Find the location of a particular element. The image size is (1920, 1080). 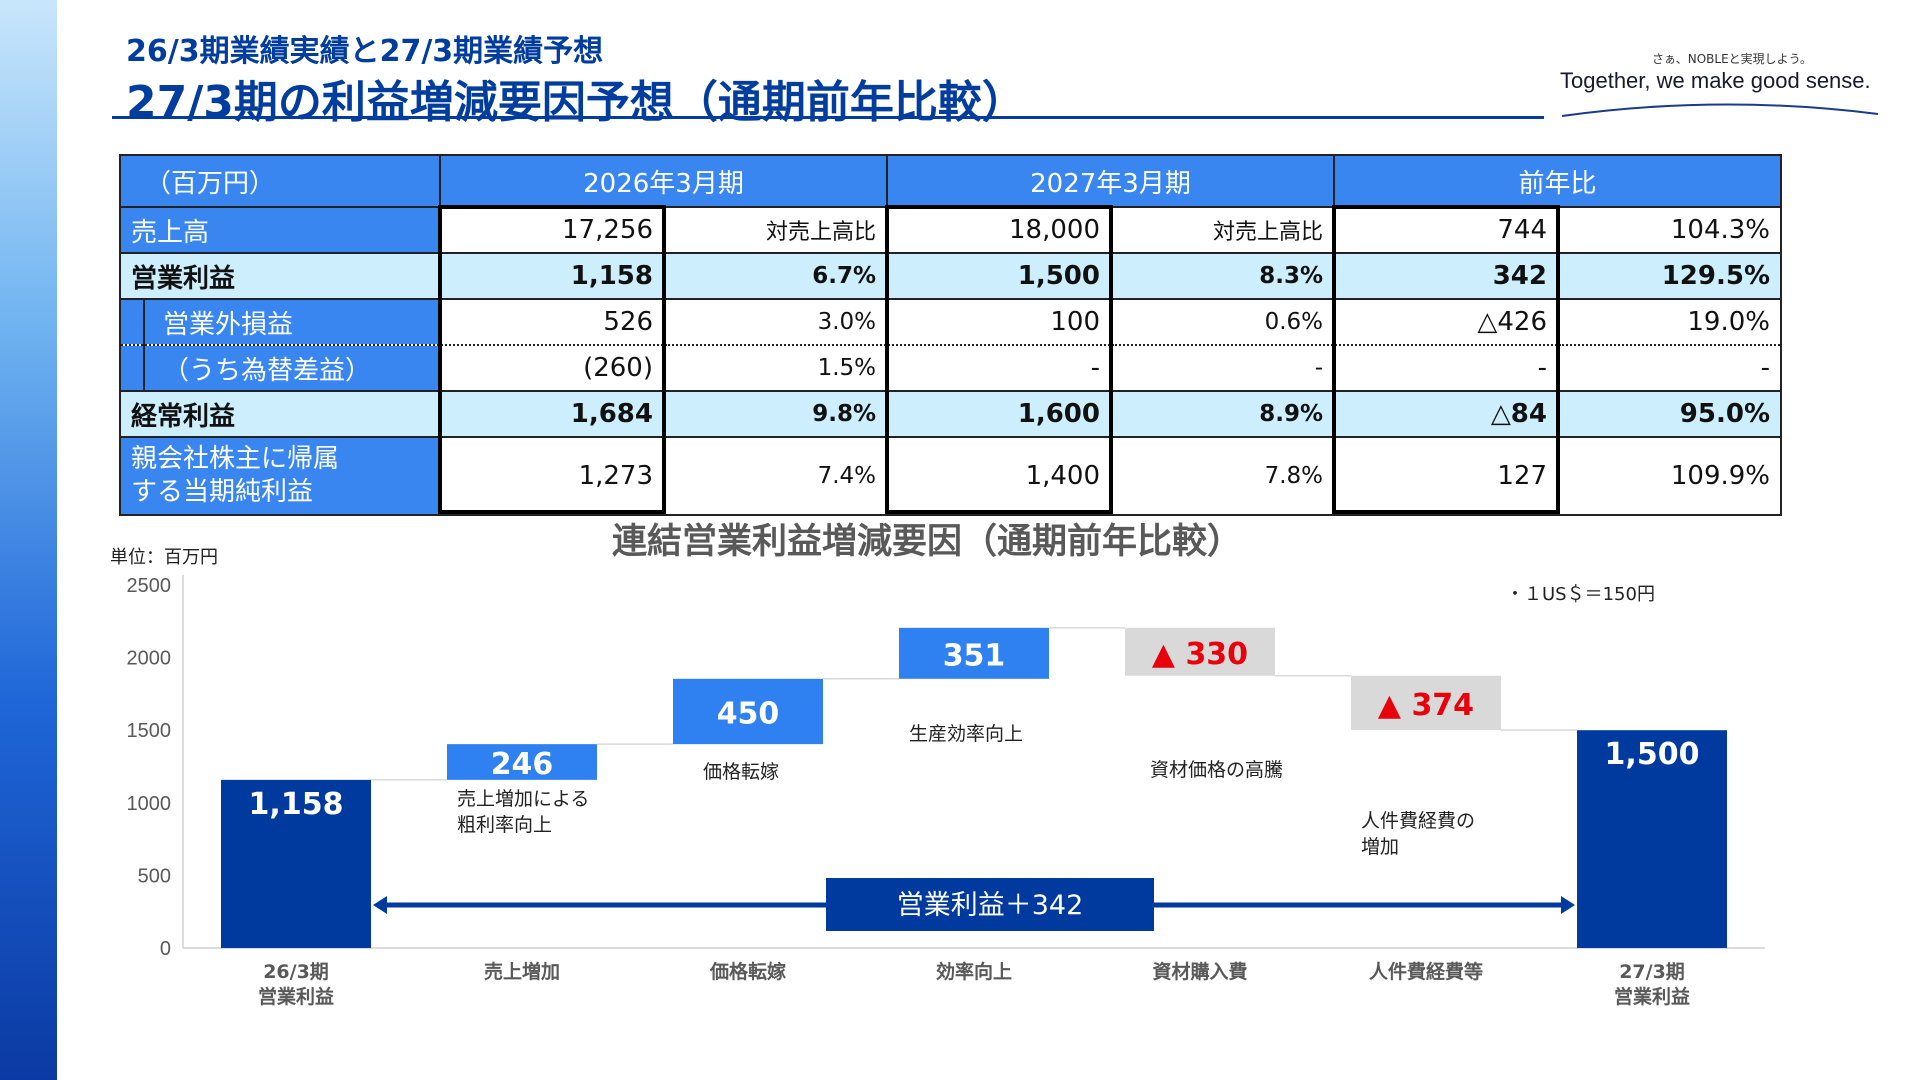

x-category-label: 27/3期 is located at coordinates (1652, 972).